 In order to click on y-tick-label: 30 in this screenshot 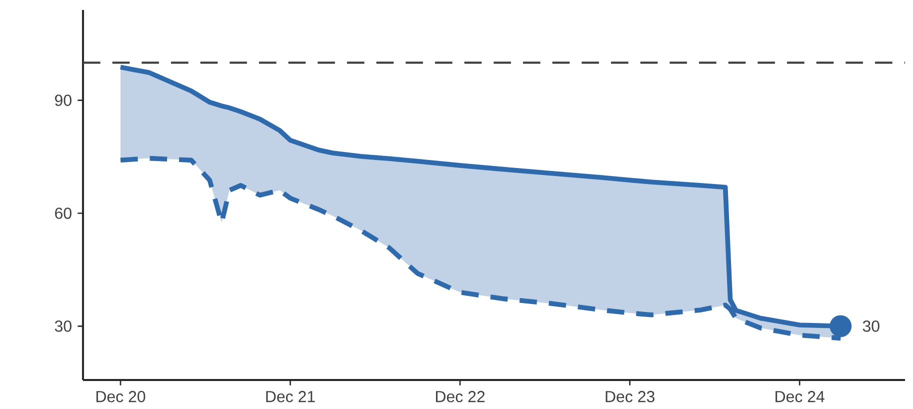, I will do `click(63, 326)`.